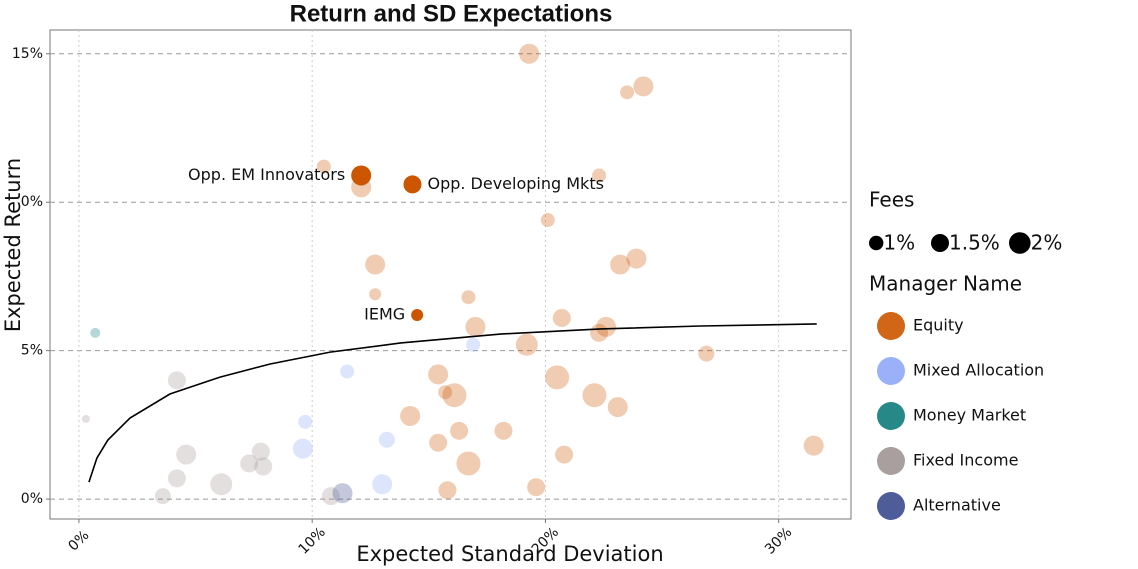 The image size is (1138, 569). I want to click on chart-title: Return and SD Expectations, so click(451, 13).